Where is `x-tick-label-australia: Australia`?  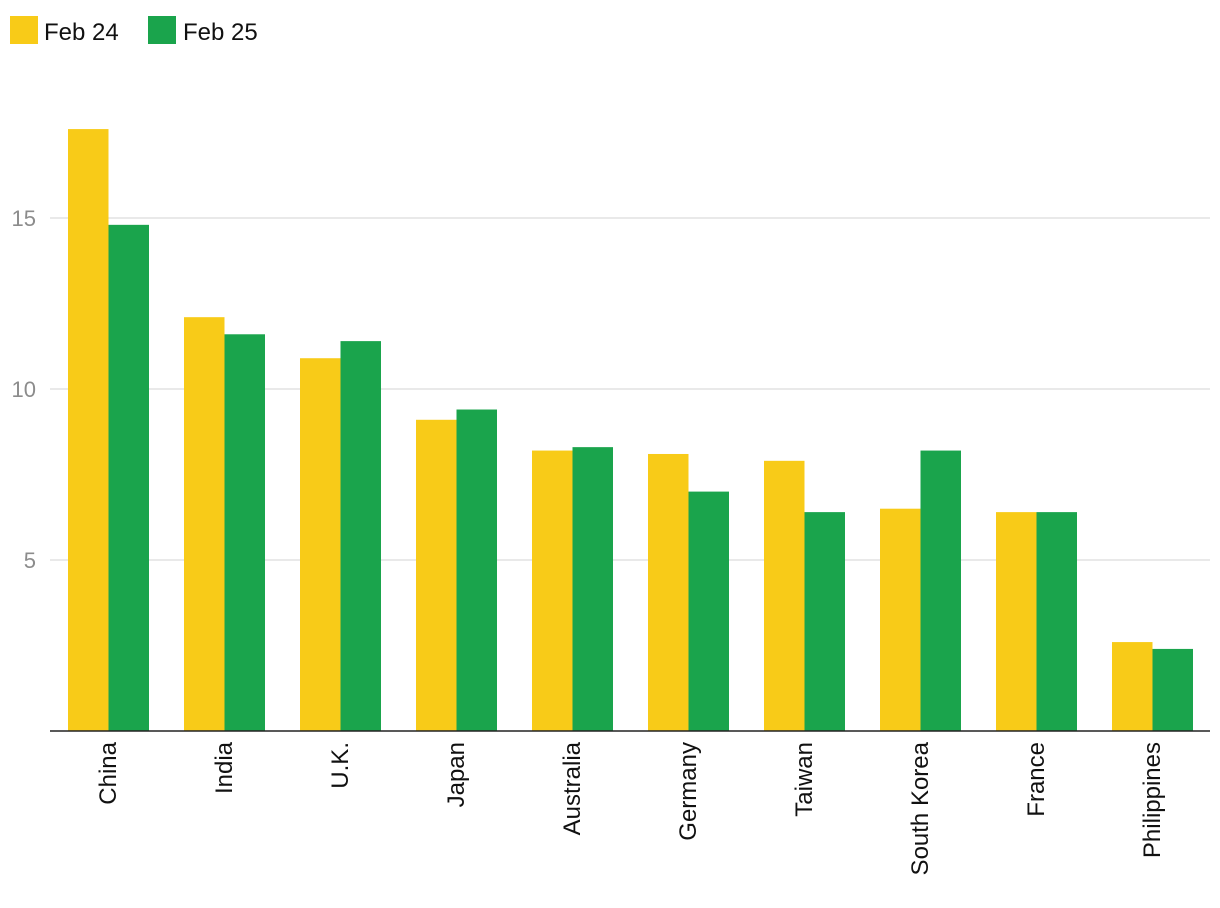
x-tick-label-australia: Australia is located at coordinates (572, 788).